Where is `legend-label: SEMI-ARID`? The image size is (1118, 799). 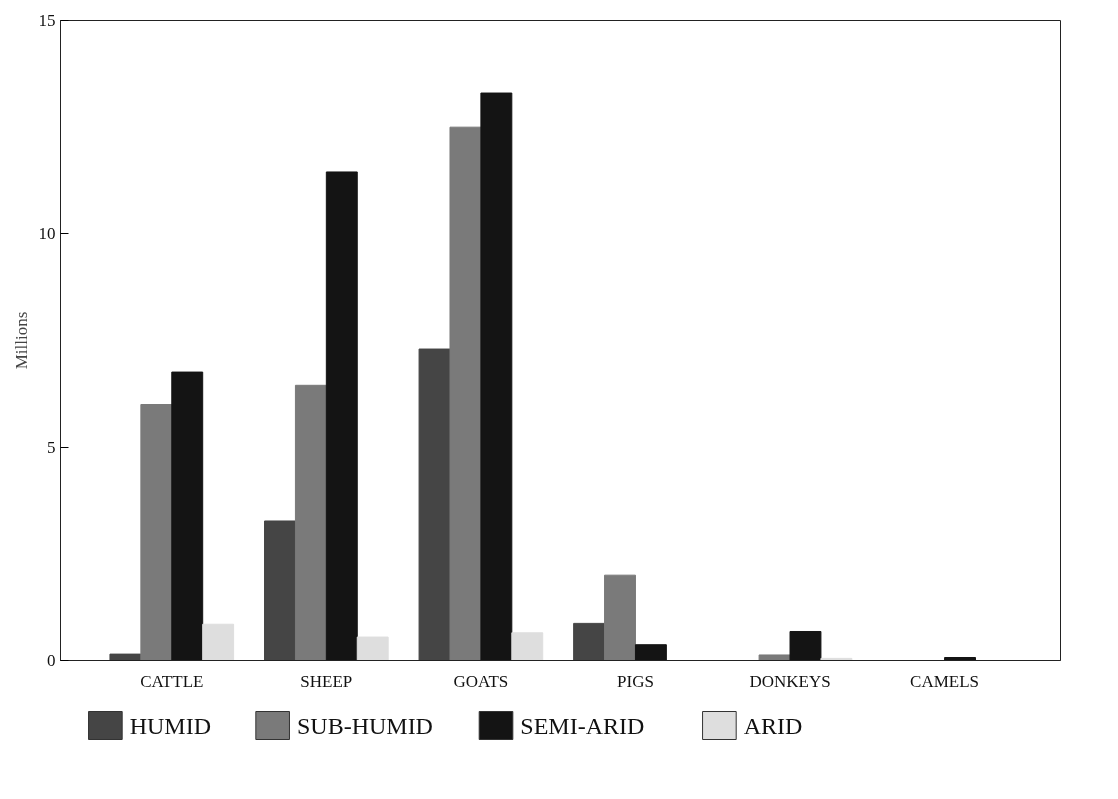 legend-label: SEMI-ARID is located at coordinates (582, 725).